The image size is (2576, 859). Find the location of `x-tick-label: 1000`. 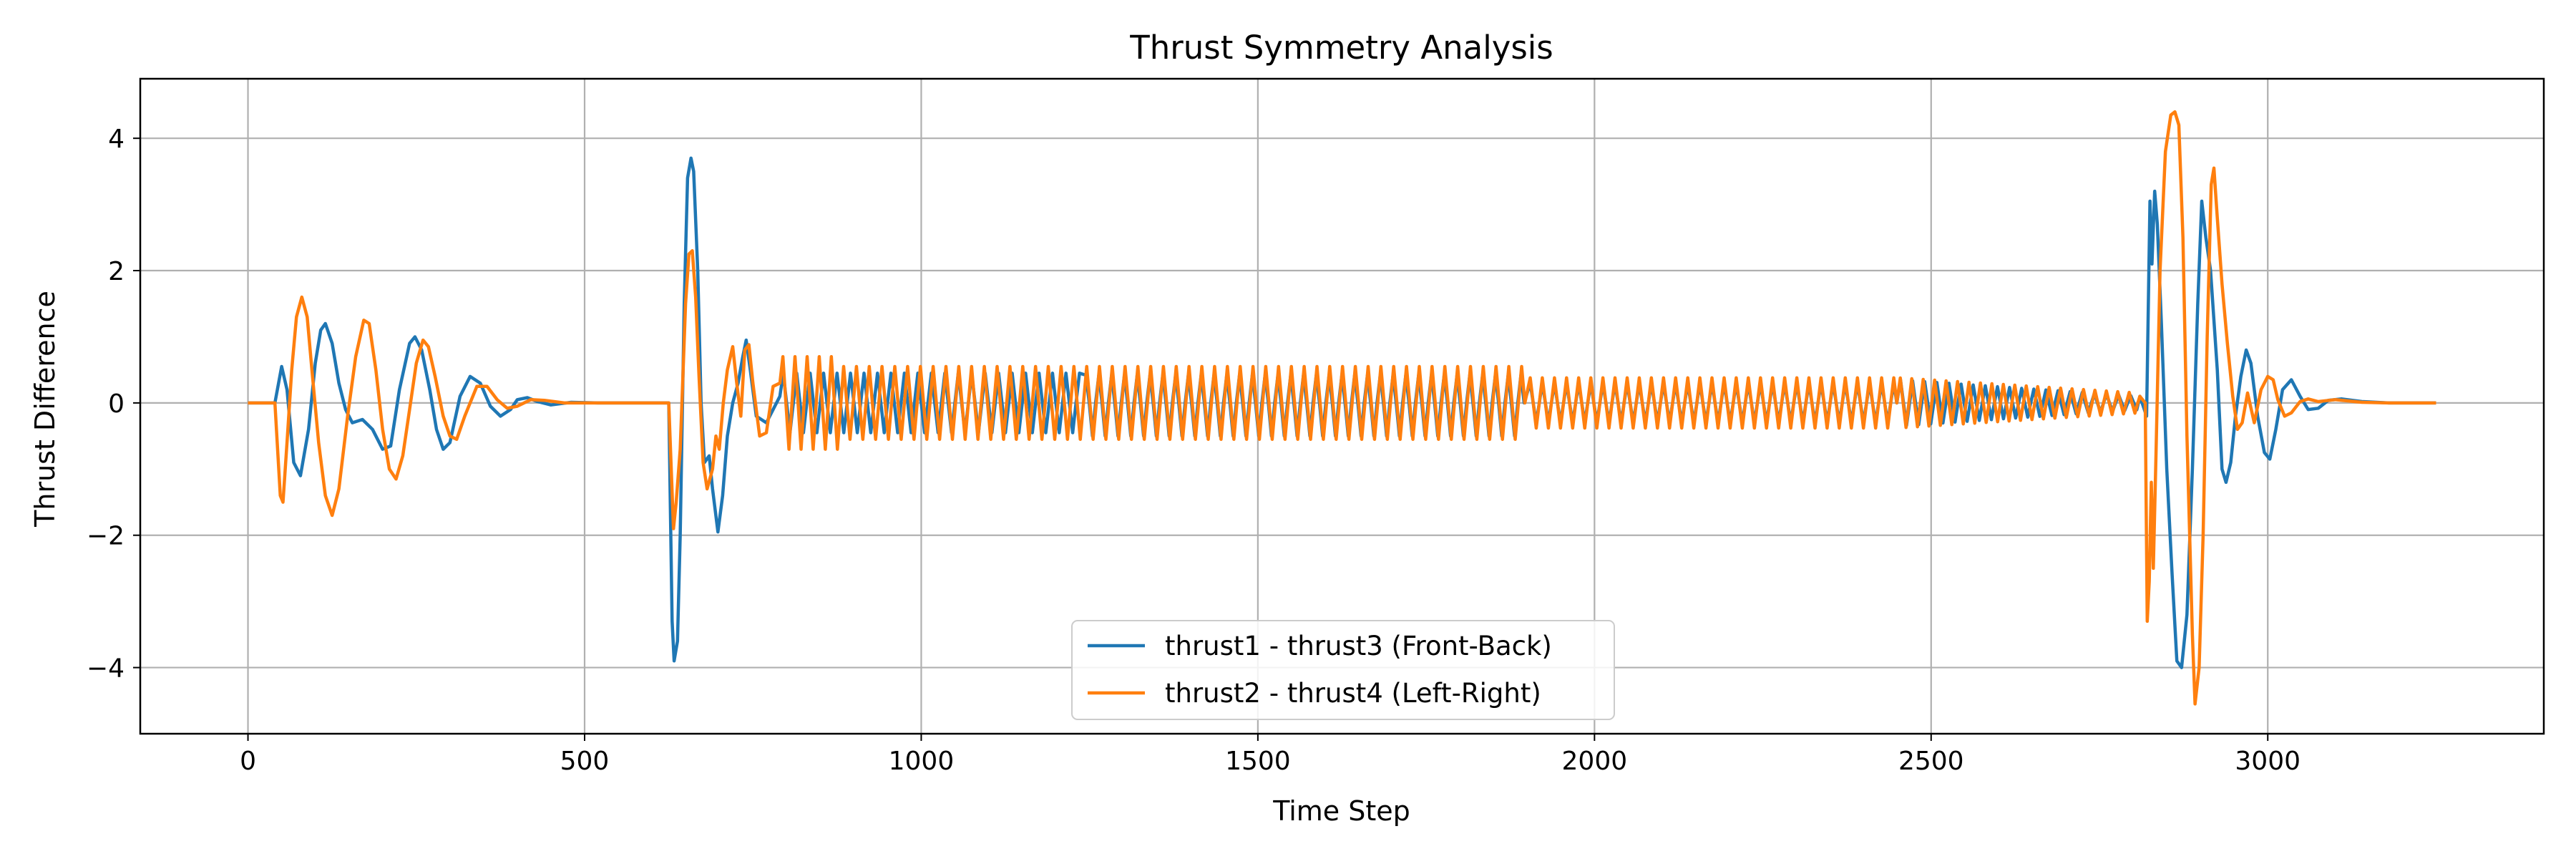

x-tick-label: 1000 is located at coordinates (922, 761).